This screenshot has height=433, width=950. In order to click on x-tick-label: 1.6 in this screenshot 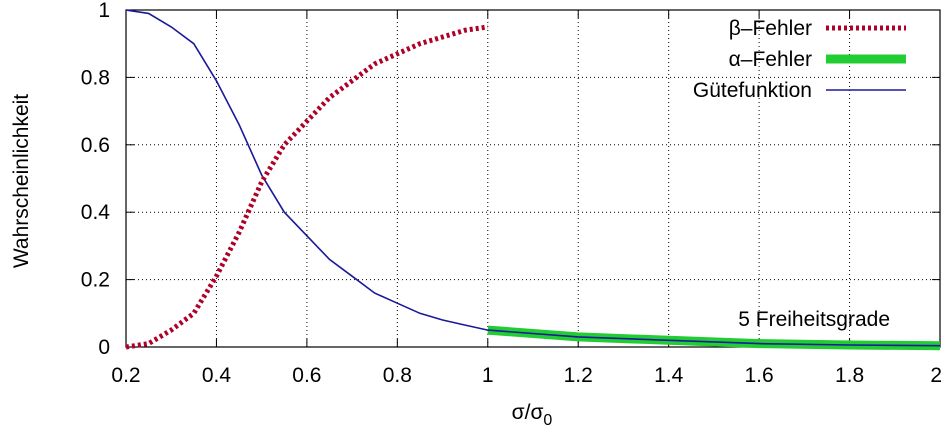, I will do `click(759, 375)`.